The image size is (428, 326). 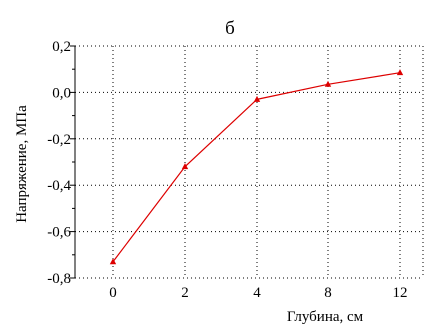 What do you see at coordinates (230, 28) in the screenshot?
I see `chart-title: б` at bounding box center [230, 28].